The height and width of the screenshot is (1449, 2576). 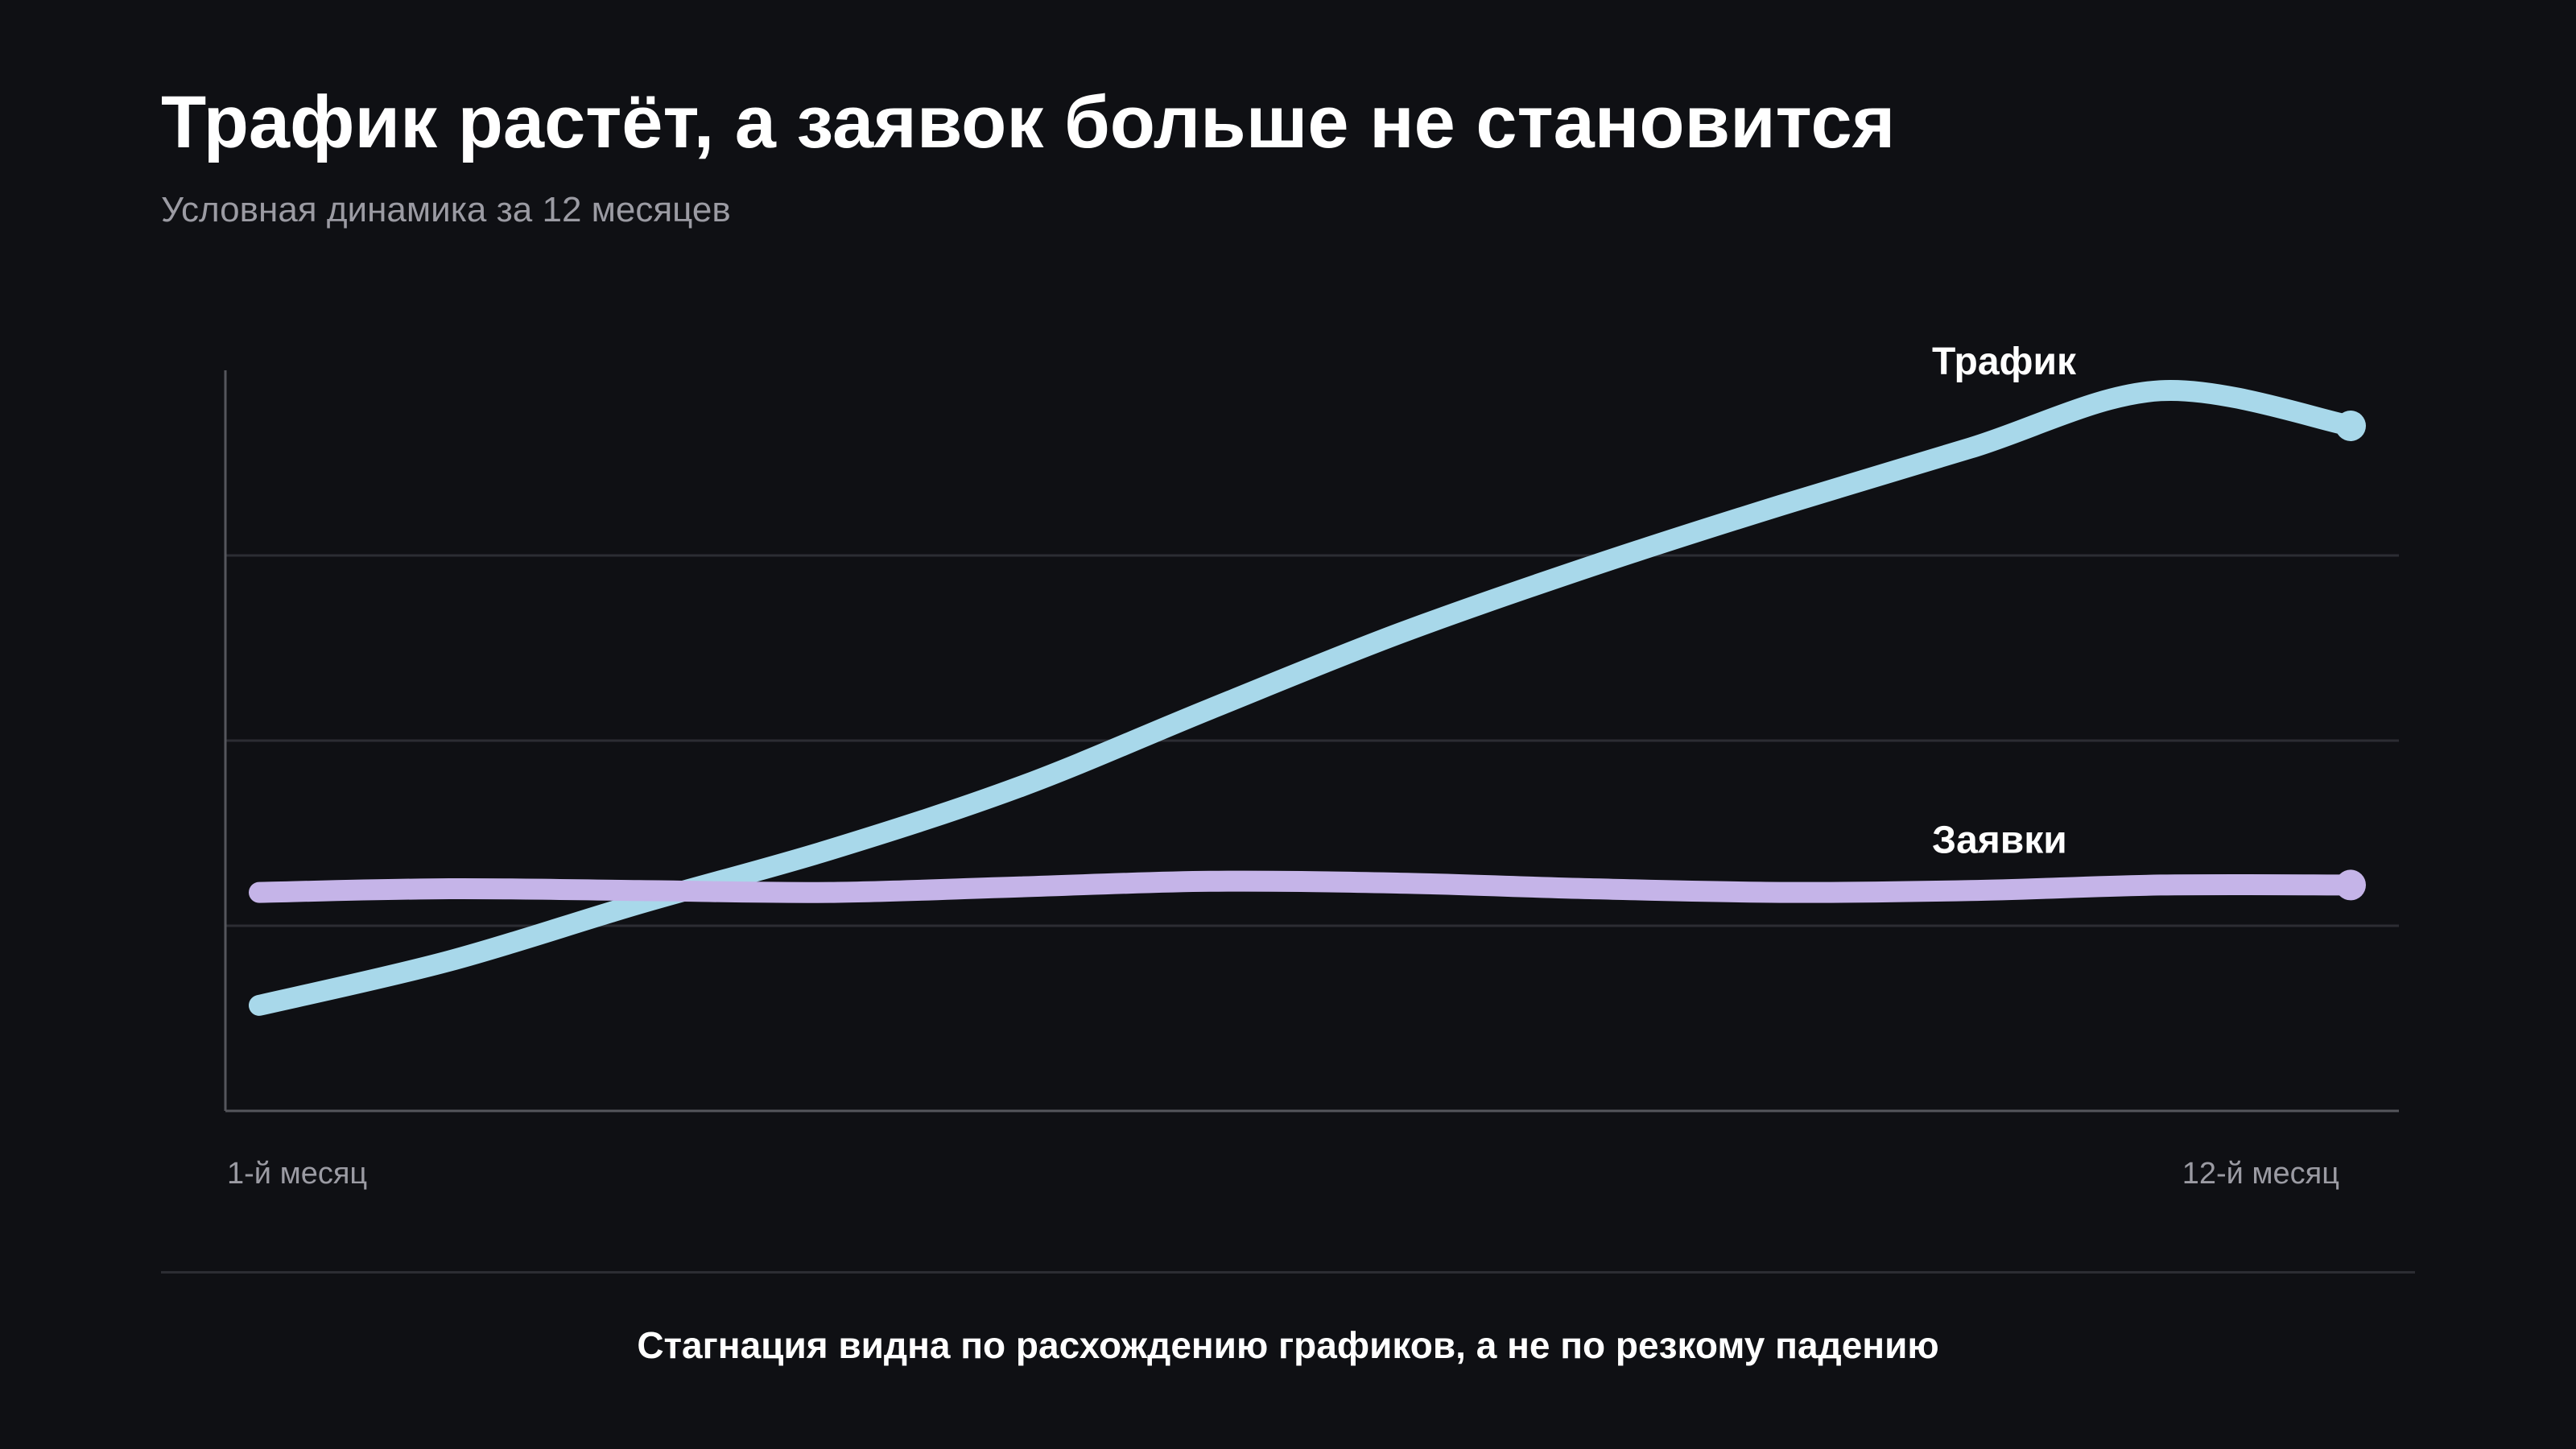 What do you see at coordinates (1305, 886) in the screenshot?
I see `series-line-leads` at bounding box center [1305, 886].